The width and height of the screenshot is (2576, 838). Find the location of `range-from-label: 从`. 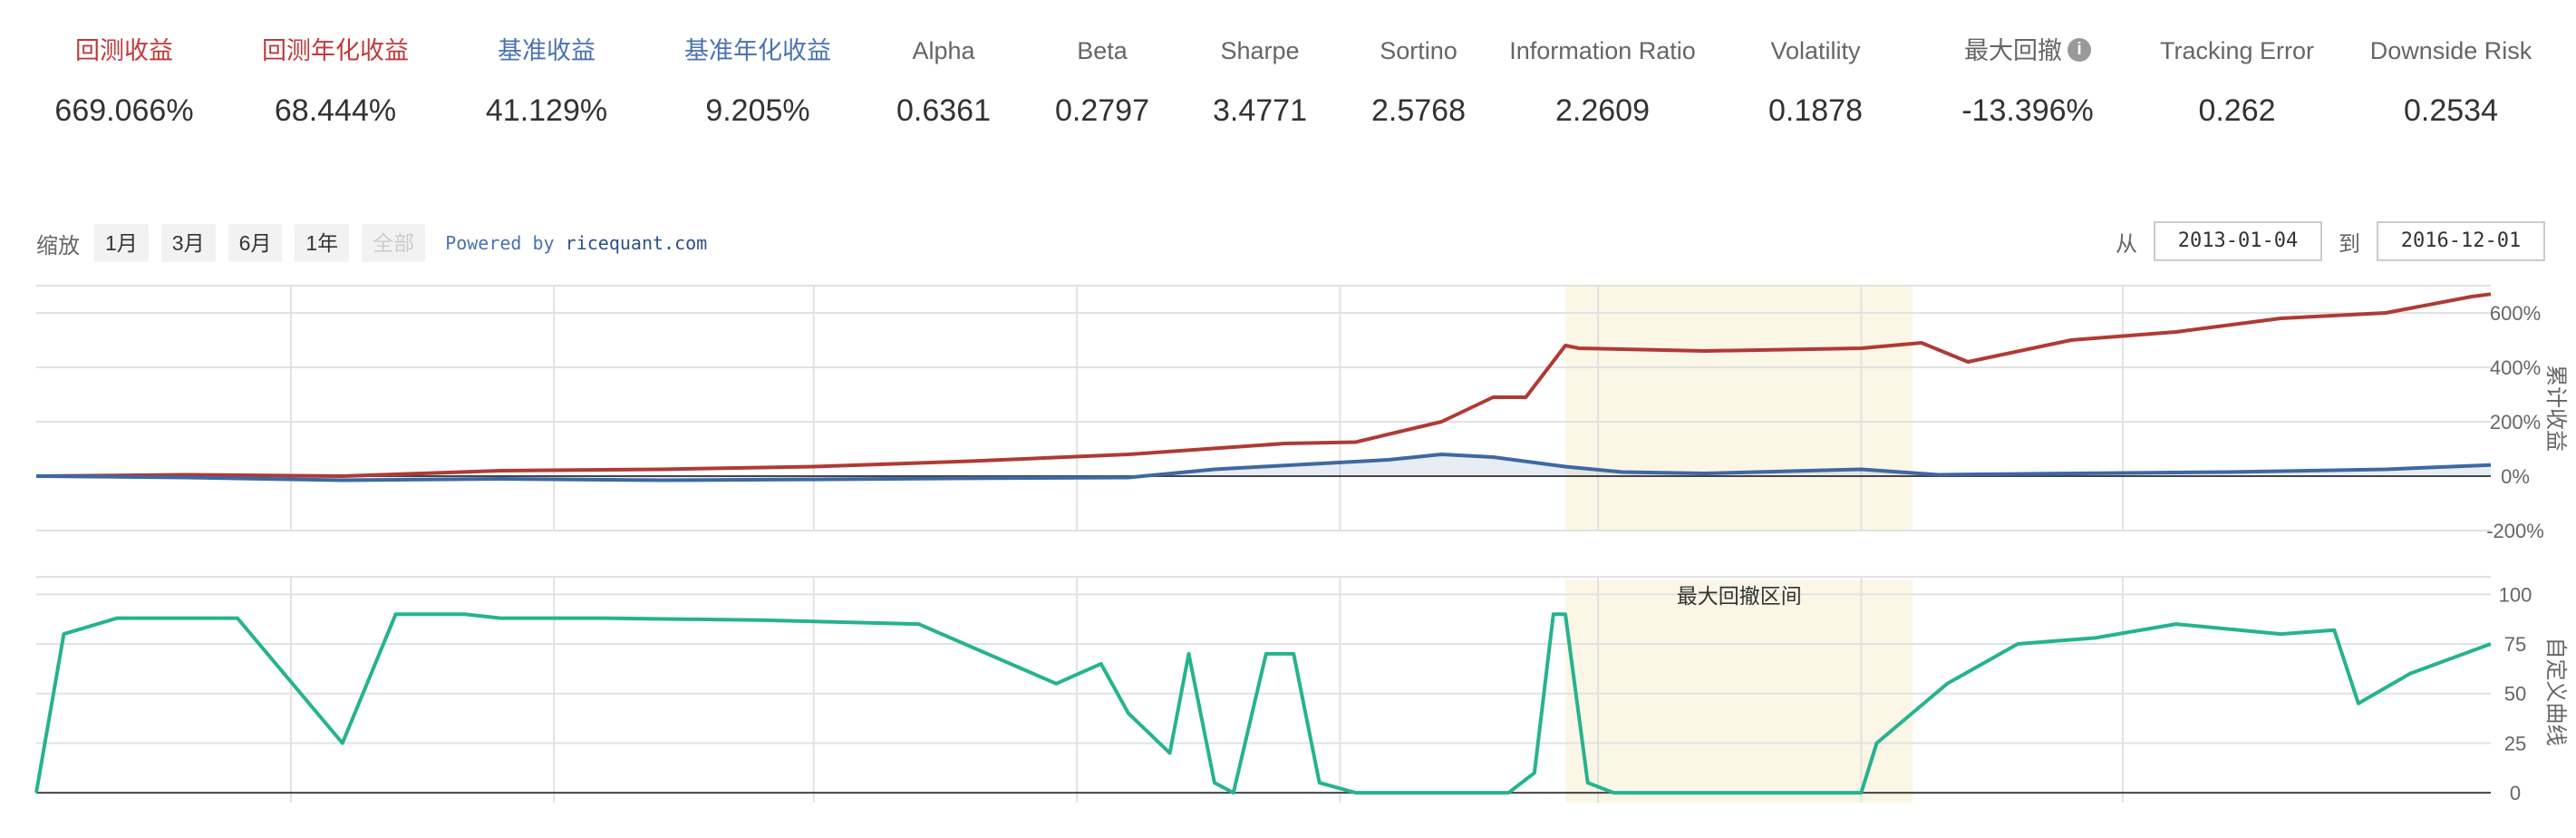

range-from-label: 从 is located at coordinates (2126, 244).